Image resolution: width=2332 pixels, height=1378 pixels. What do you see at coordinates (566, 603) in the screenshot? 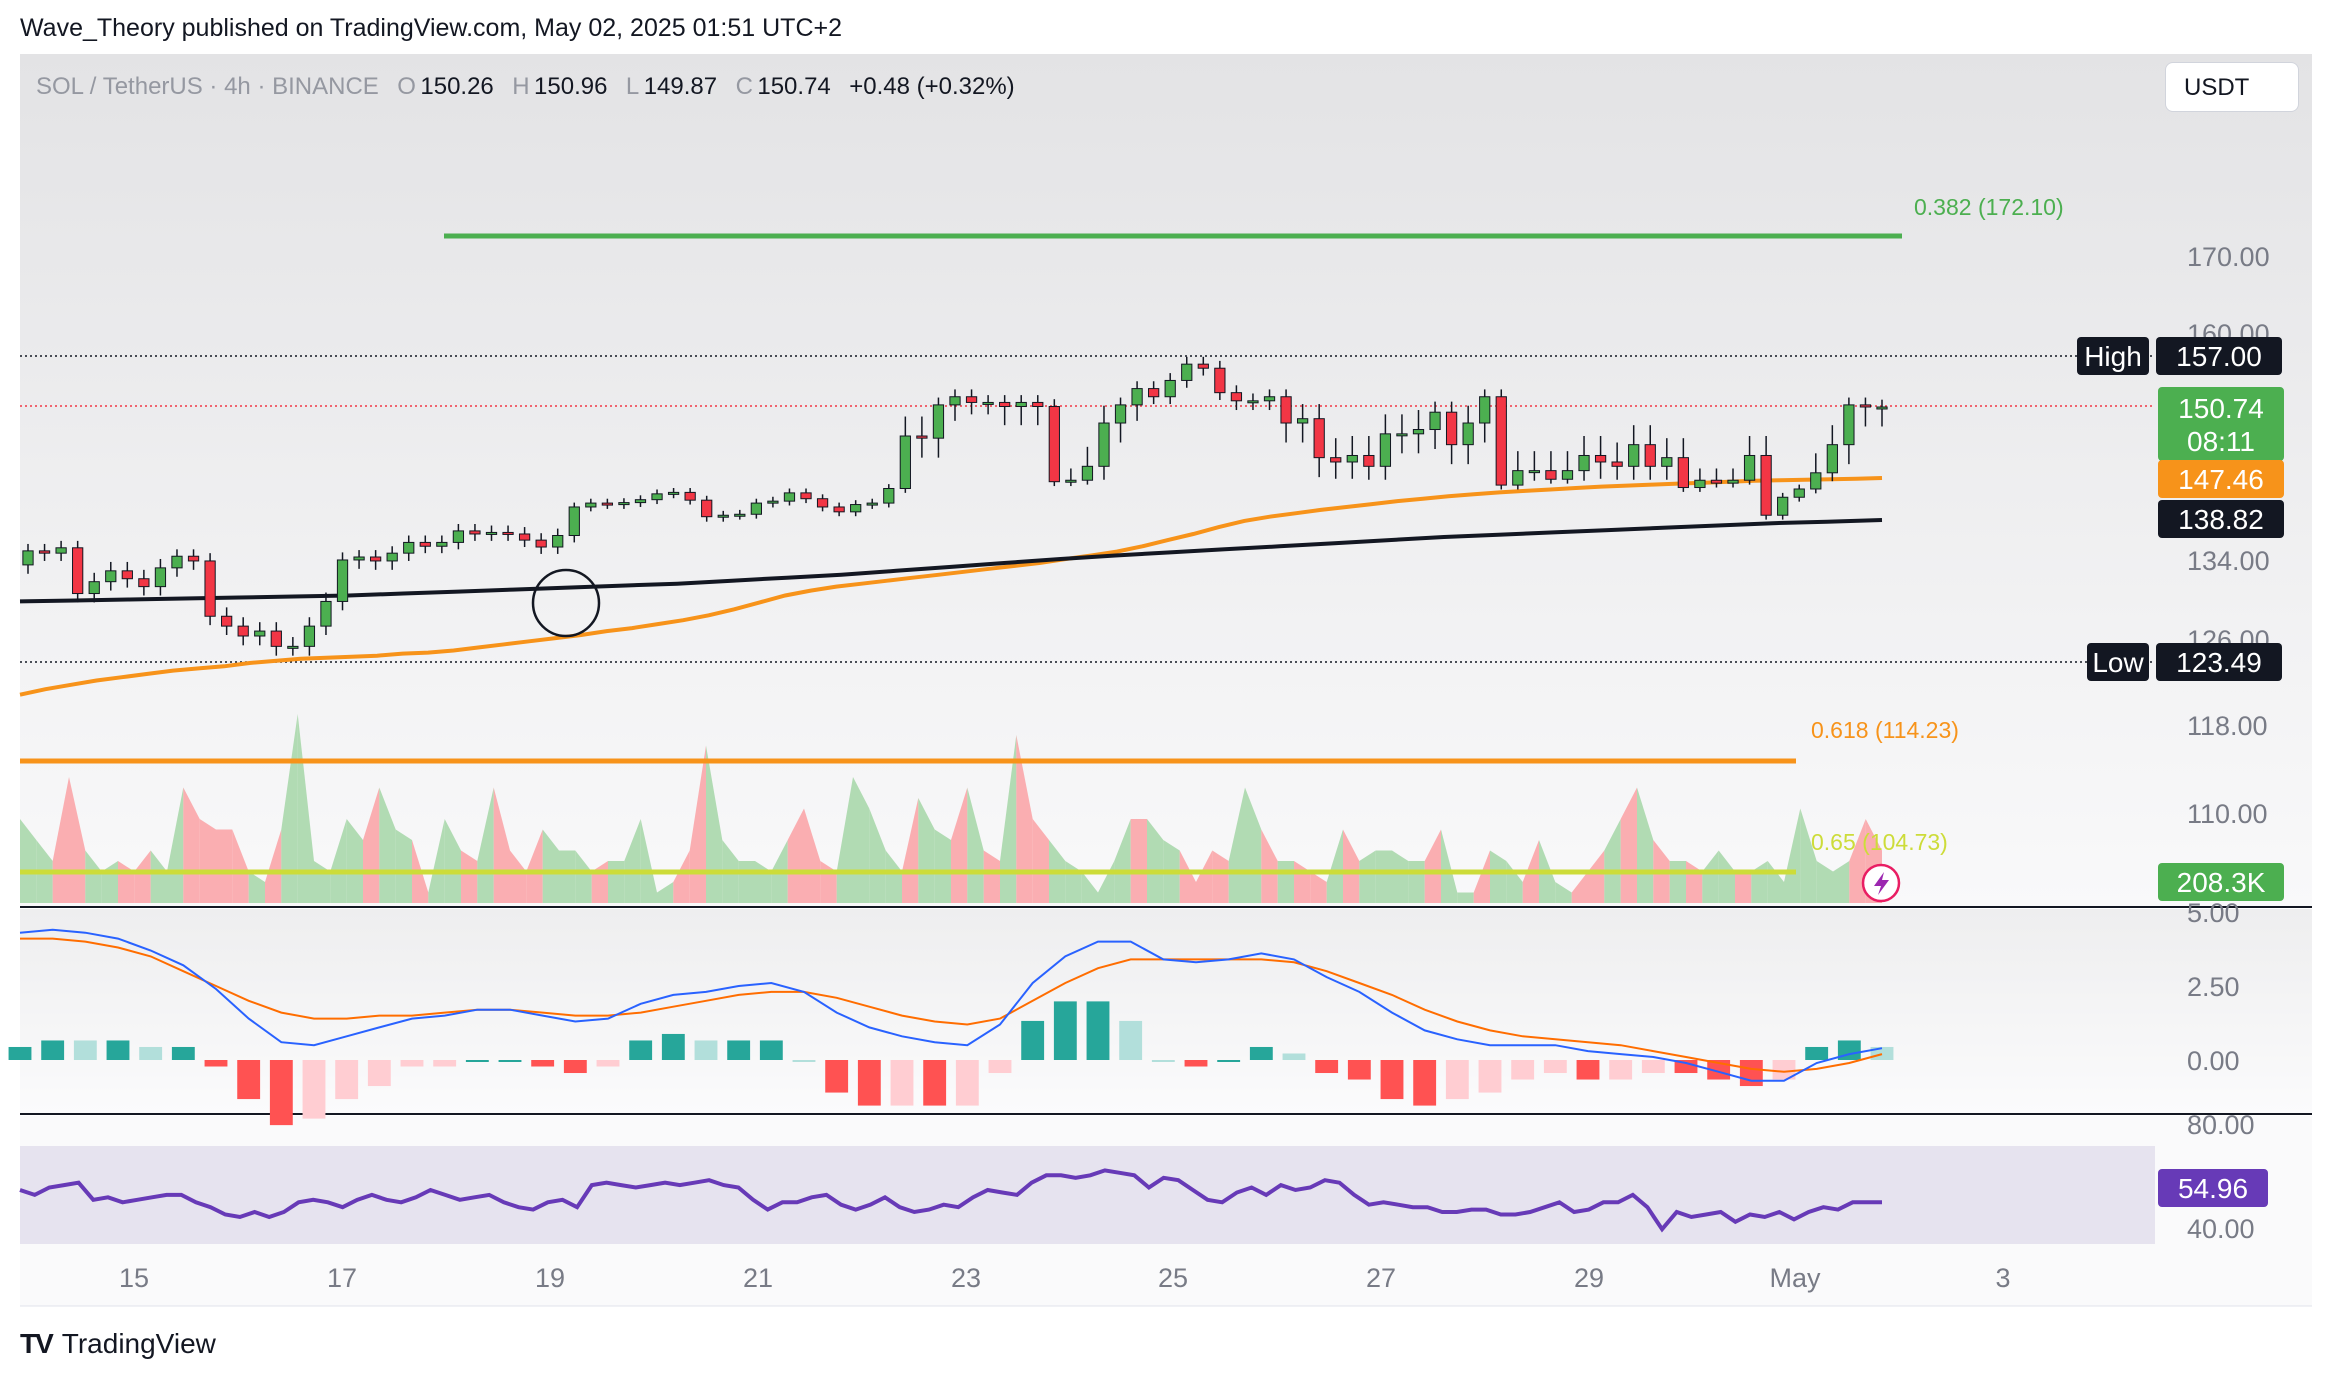
I see `crossover-marker-circle` at bounding box center [566, 603].